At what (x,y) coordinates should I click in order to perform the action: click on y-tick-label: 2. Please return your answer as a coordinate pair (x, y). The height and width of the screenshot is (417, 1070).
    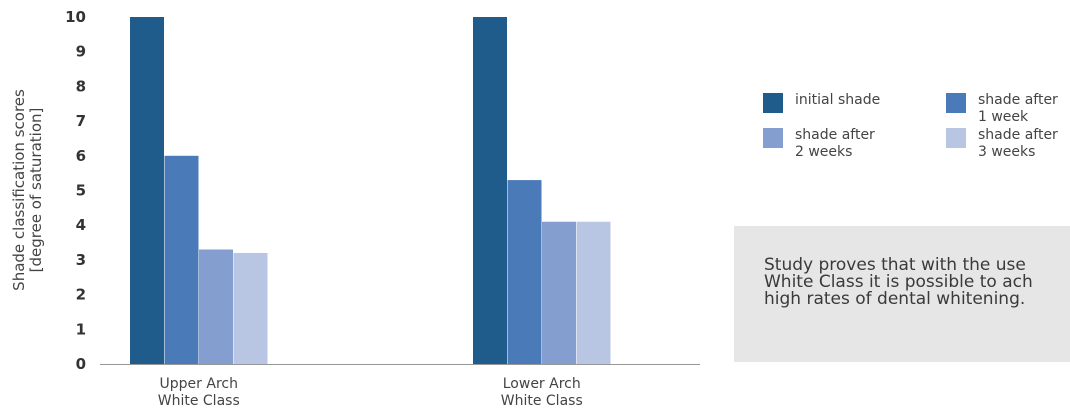
    Looking at the image, I should click on (81, 295).